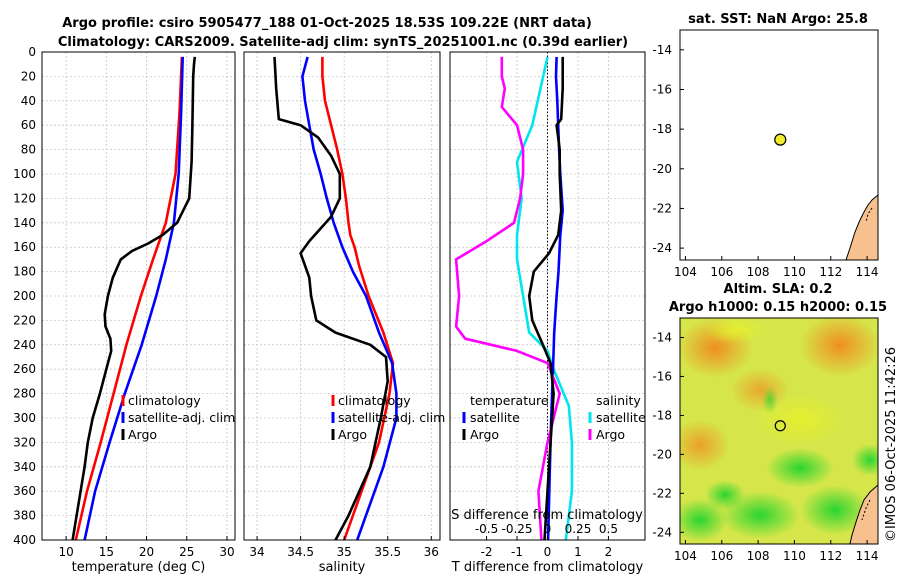 The height and width of the screenshot is (580, 900). I want to click on x-tick-label: 25, so click(186, 552).